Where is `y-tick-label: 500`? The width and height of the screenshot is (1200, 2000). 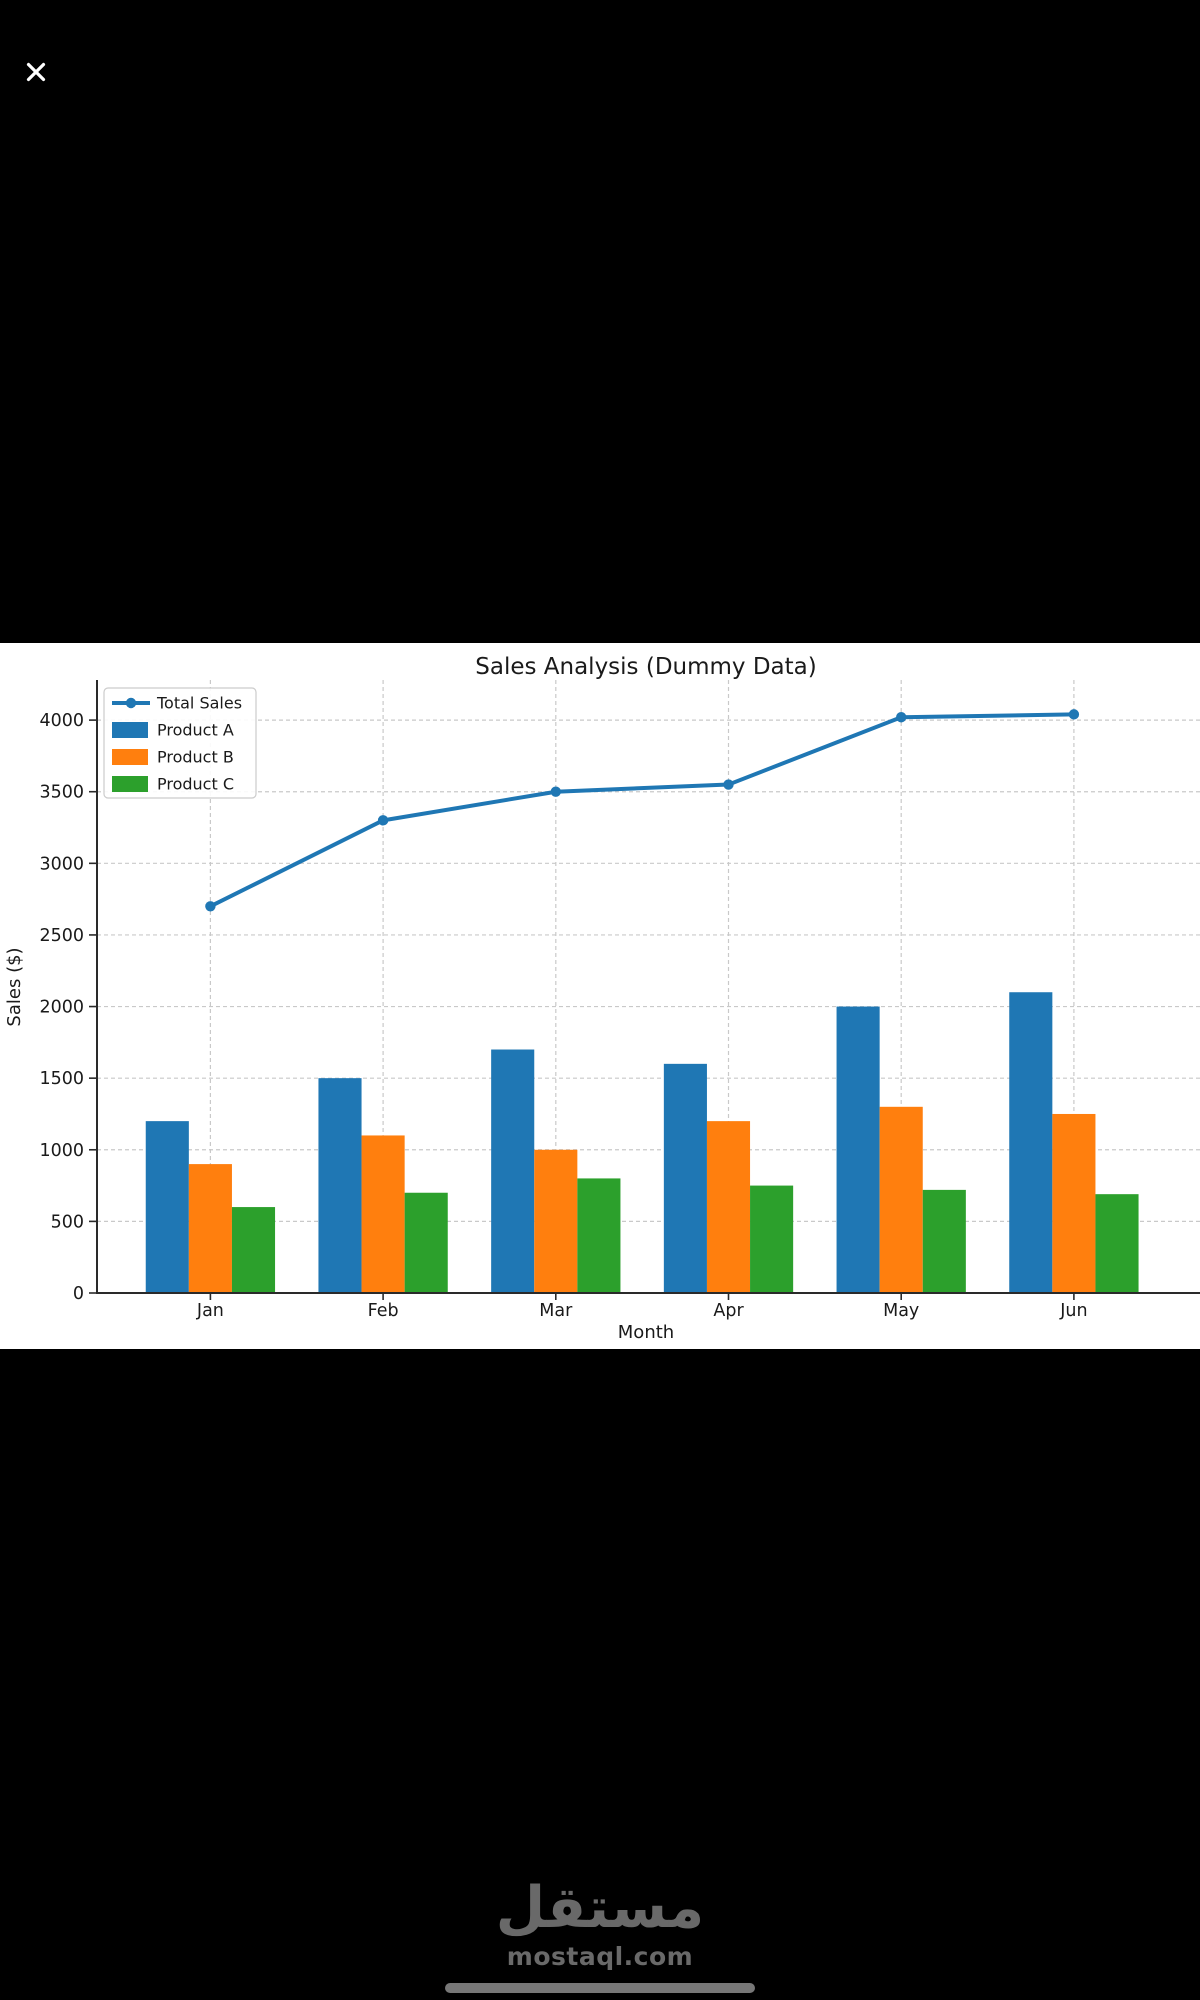
y-tick-label: 500 is located at coordinates (67, 1222).